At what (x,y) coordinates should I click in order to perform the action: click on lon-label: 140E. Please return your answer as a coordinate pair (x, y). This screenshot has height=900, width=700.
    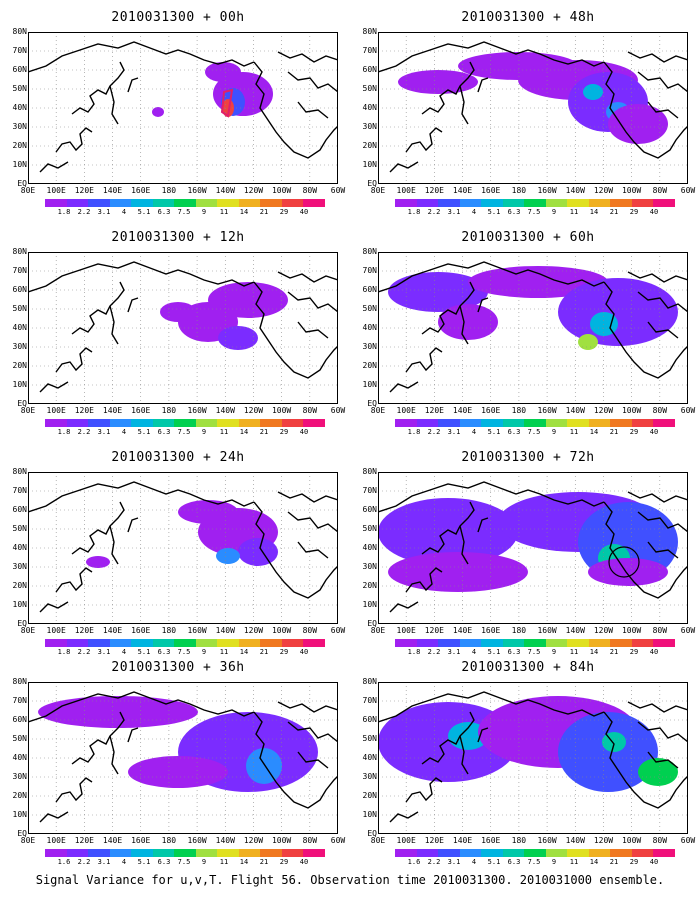
    Looking at the image, I should click on (112, 630).